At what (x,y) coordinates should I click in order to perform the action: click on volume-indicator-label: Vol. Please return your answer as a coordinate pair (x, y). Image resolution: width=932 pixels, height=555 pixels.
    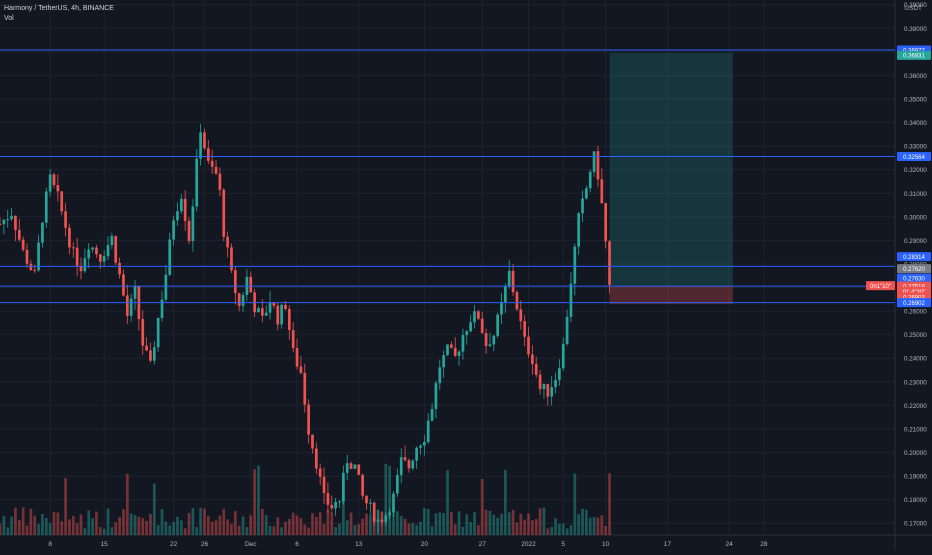
    Looking at the image, I should click on (9, 18).